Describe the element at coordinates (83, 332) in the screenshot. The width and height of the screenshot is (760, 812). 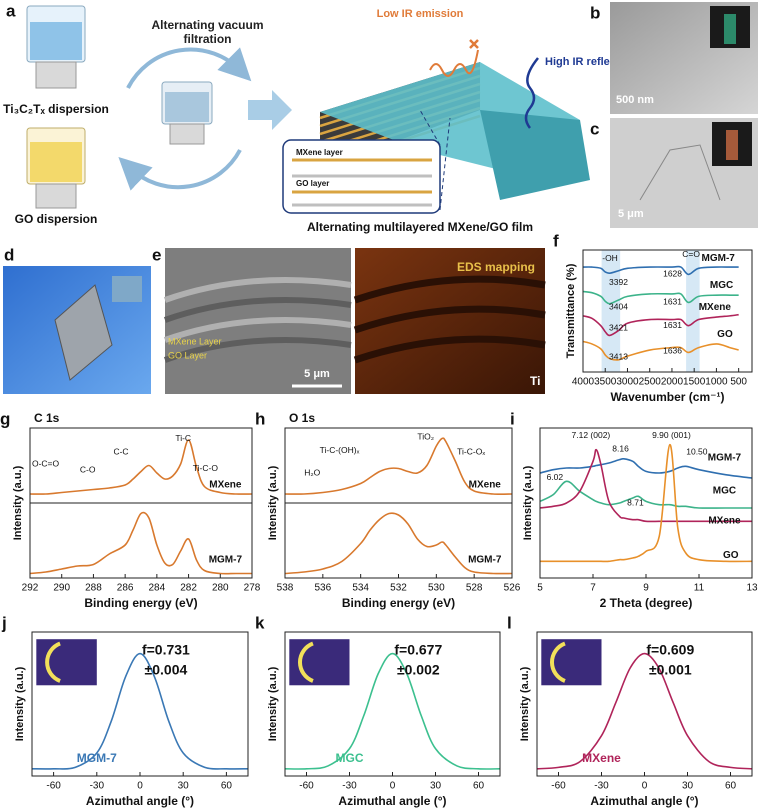
I see `film` at that location.